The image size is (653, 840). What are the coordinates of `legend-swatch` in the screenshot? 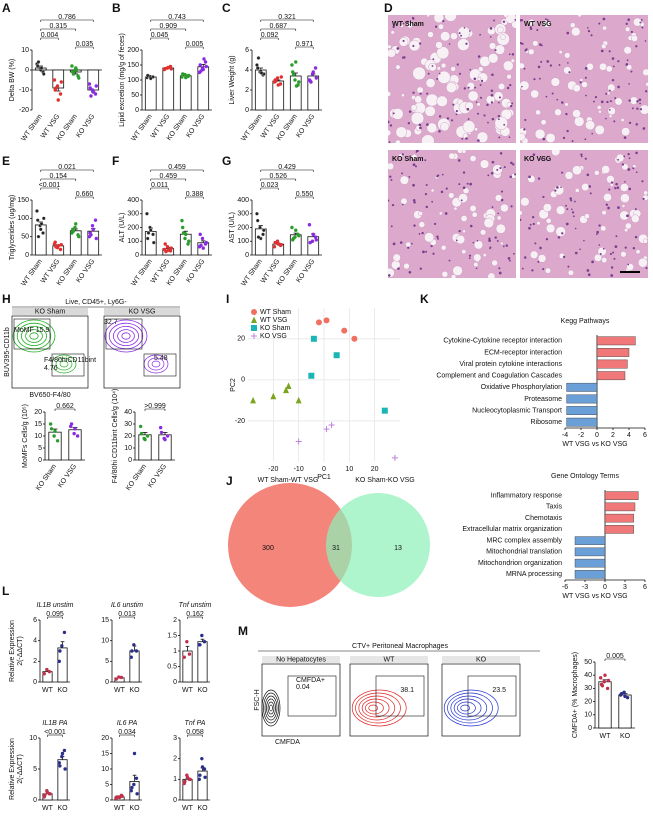 It's located at (254, 319).